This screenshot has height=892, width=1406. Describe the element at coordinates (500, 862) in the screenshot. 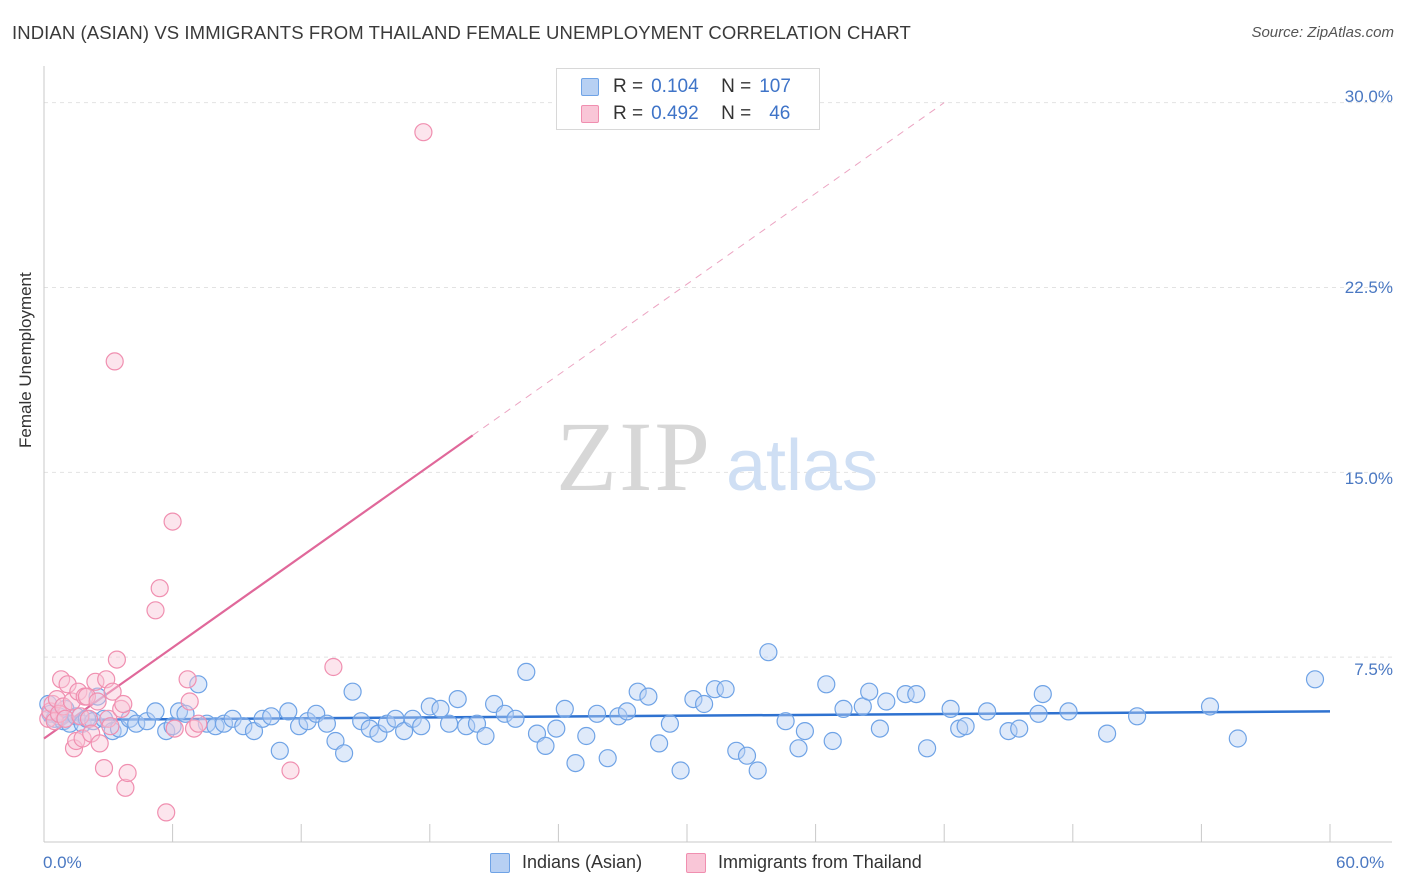

I see `legend-swatch-blue` at that location.